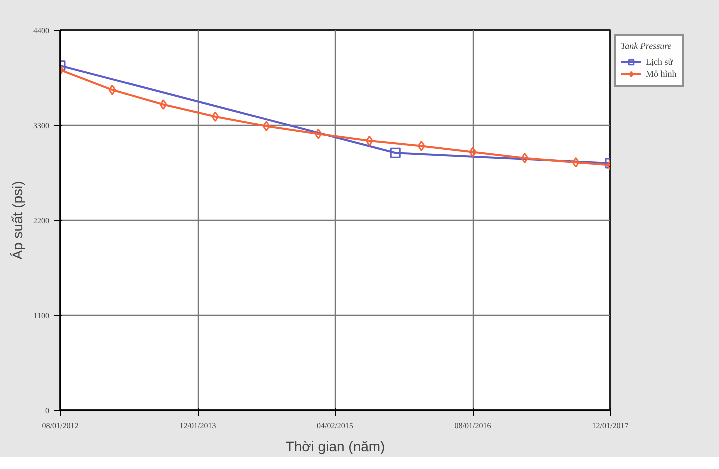 The width and height of the screenshot is (719, 469). Describe the element at coordinates (48, 411) in the screenshot. I see `y-tick-label: 0` at that location.